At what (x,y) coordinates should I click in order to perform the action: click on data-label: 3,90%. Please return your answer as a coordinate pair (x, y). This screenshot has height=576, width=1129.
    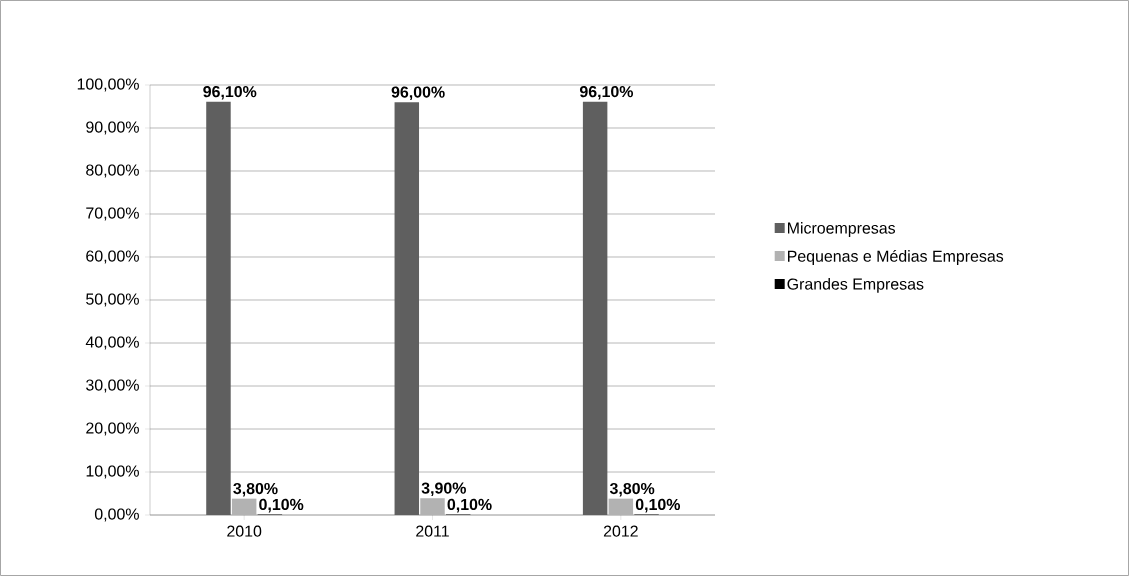
    Looking at the image, I should click on (443, 489).